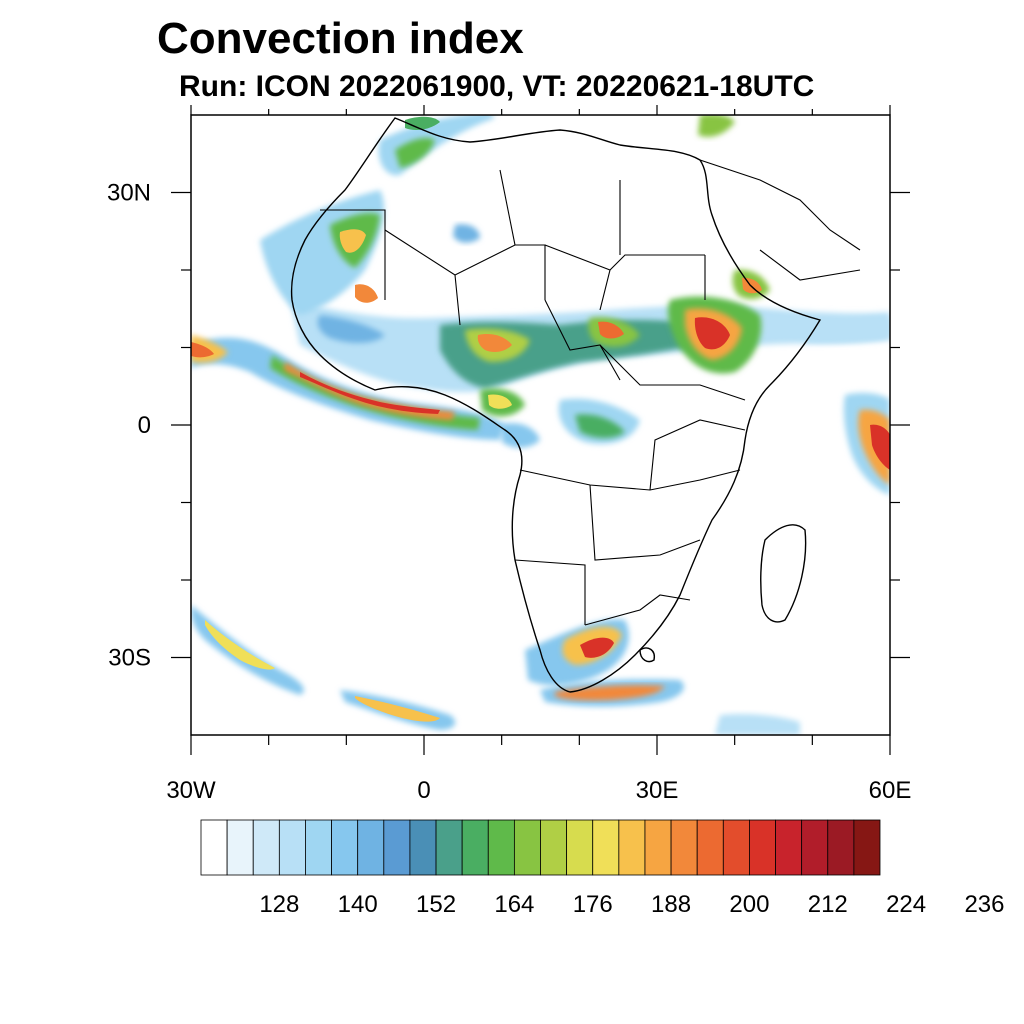 This screenshot has height=1024, width=1024. Describe the element at coordinates (423, 790) in the screenshot. I see `lon-tick-label: 0` at that location.